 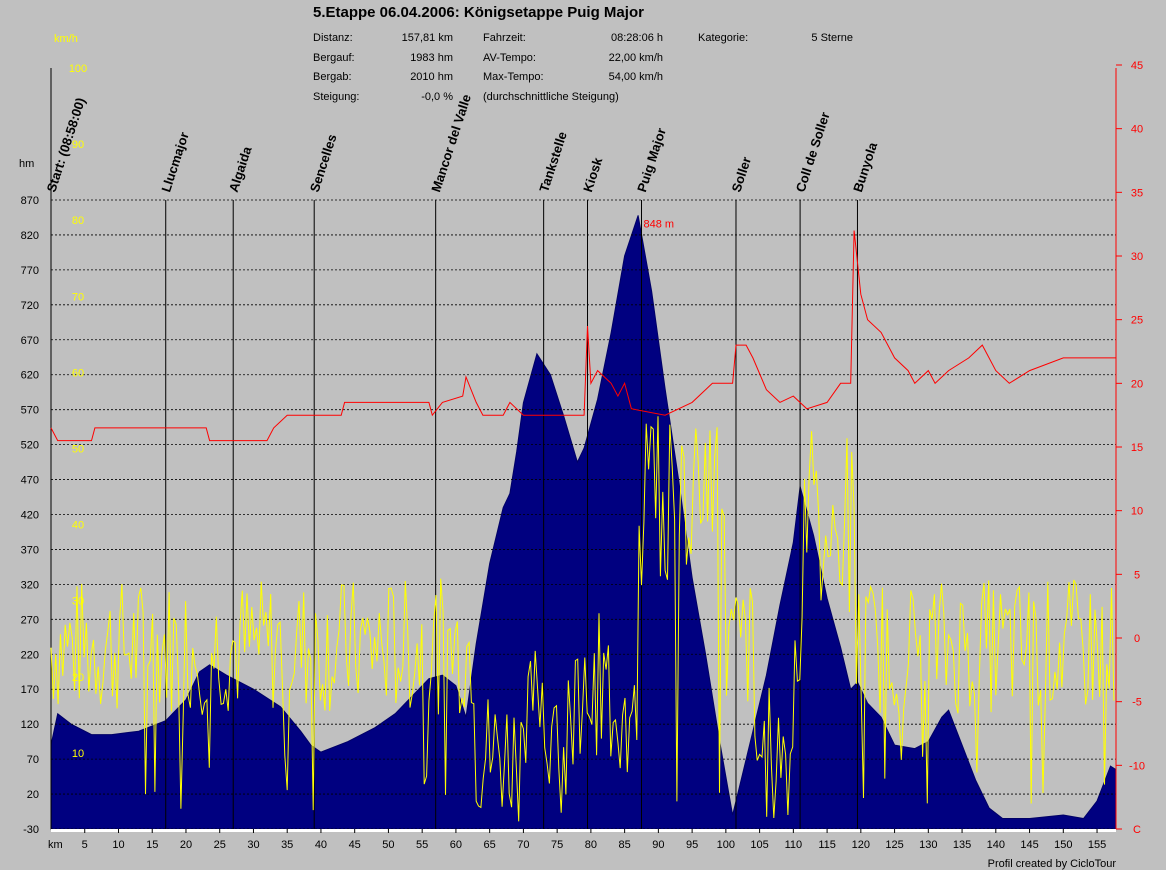 What do you see at coordinates (30, 446) in the screenshot?
I see `altitude-tick-label: 520` at bounding box center [30, 446].